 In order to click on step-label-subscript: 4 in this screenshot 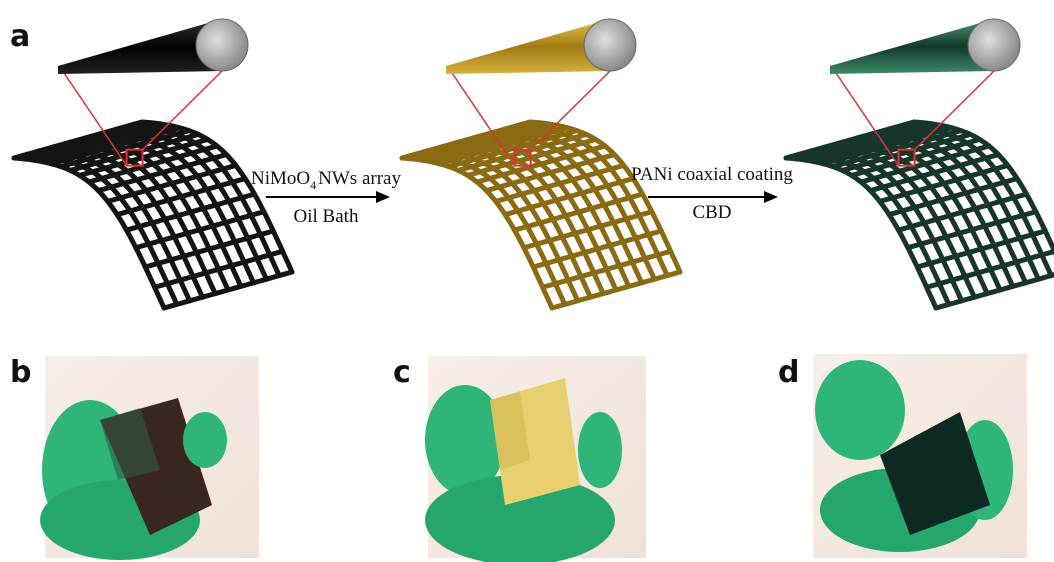, I will do `click(313, 185)`.